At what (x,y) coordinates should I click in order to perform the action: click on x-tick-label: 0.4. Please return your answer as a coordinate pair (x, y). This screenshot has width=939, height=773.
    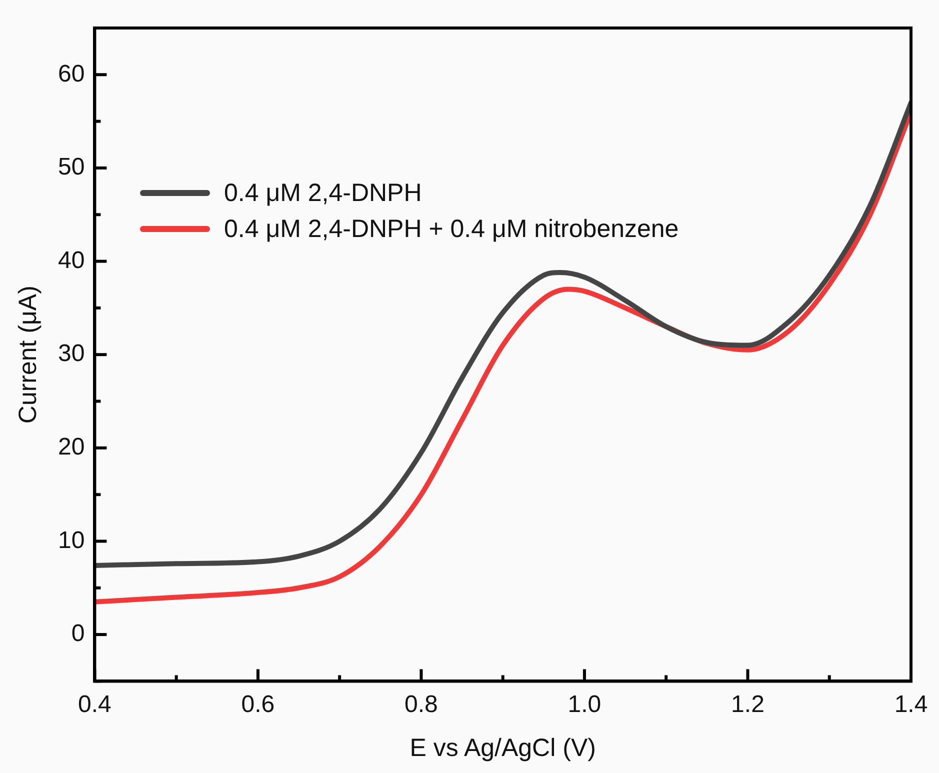
    Looking at the image, I should click on (95, 704).